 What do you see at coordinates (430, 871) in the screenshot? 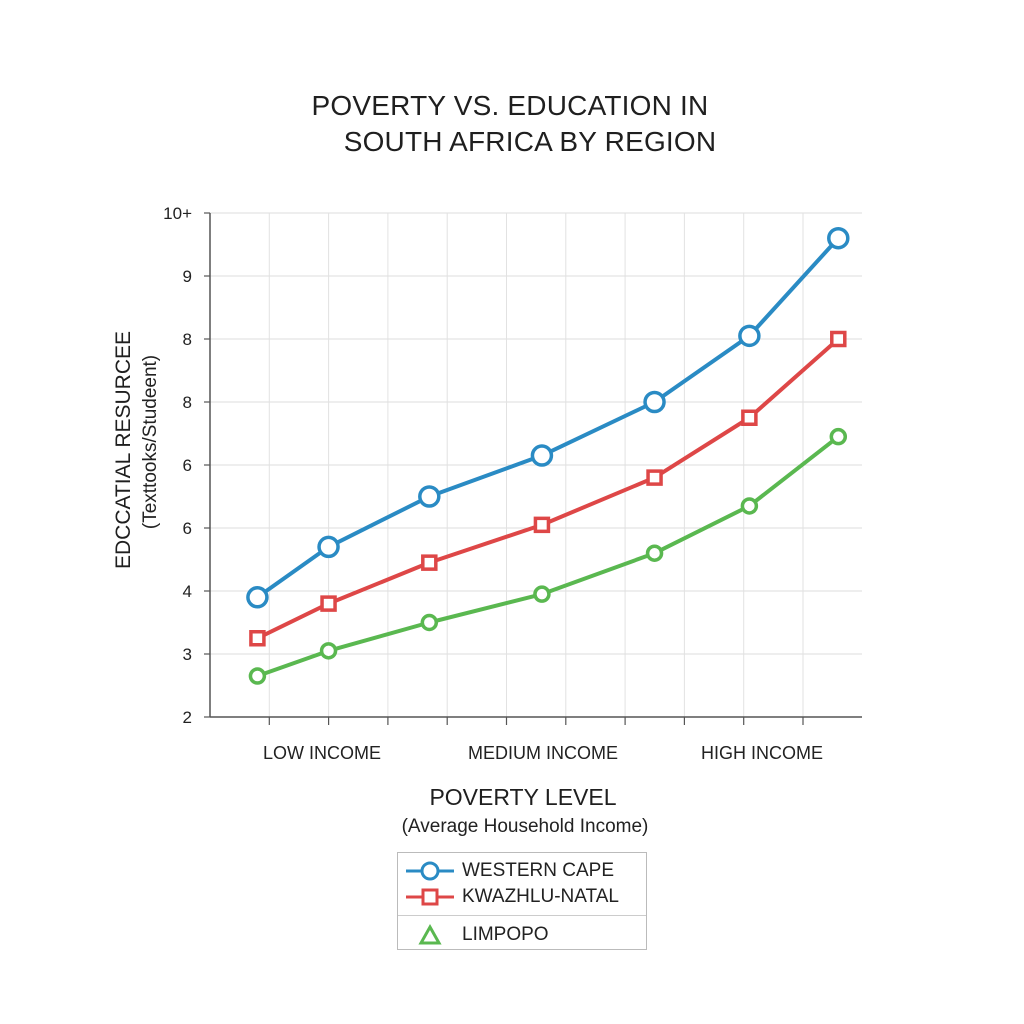
I see `circle-marker-icon` at bounding box center [430, 871].